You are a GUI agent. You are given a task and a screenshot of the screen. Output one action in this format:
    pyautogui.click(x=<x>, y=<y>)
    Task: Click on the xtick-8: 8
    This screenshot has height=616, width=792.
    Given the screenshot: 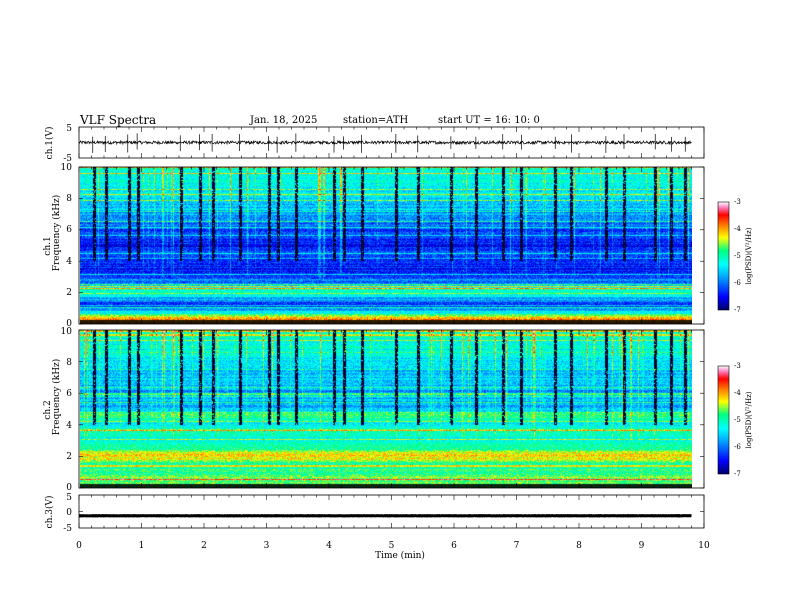 What is the action you would take?
    pyautogui.click(x=579, y=546)
    